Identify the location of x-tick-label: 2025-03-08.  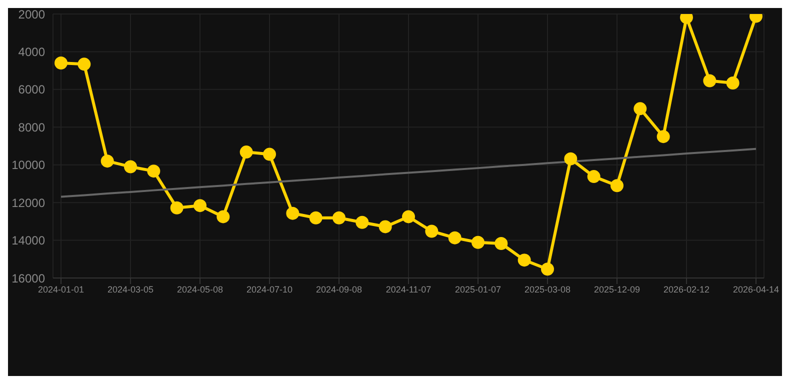
(547, 289).